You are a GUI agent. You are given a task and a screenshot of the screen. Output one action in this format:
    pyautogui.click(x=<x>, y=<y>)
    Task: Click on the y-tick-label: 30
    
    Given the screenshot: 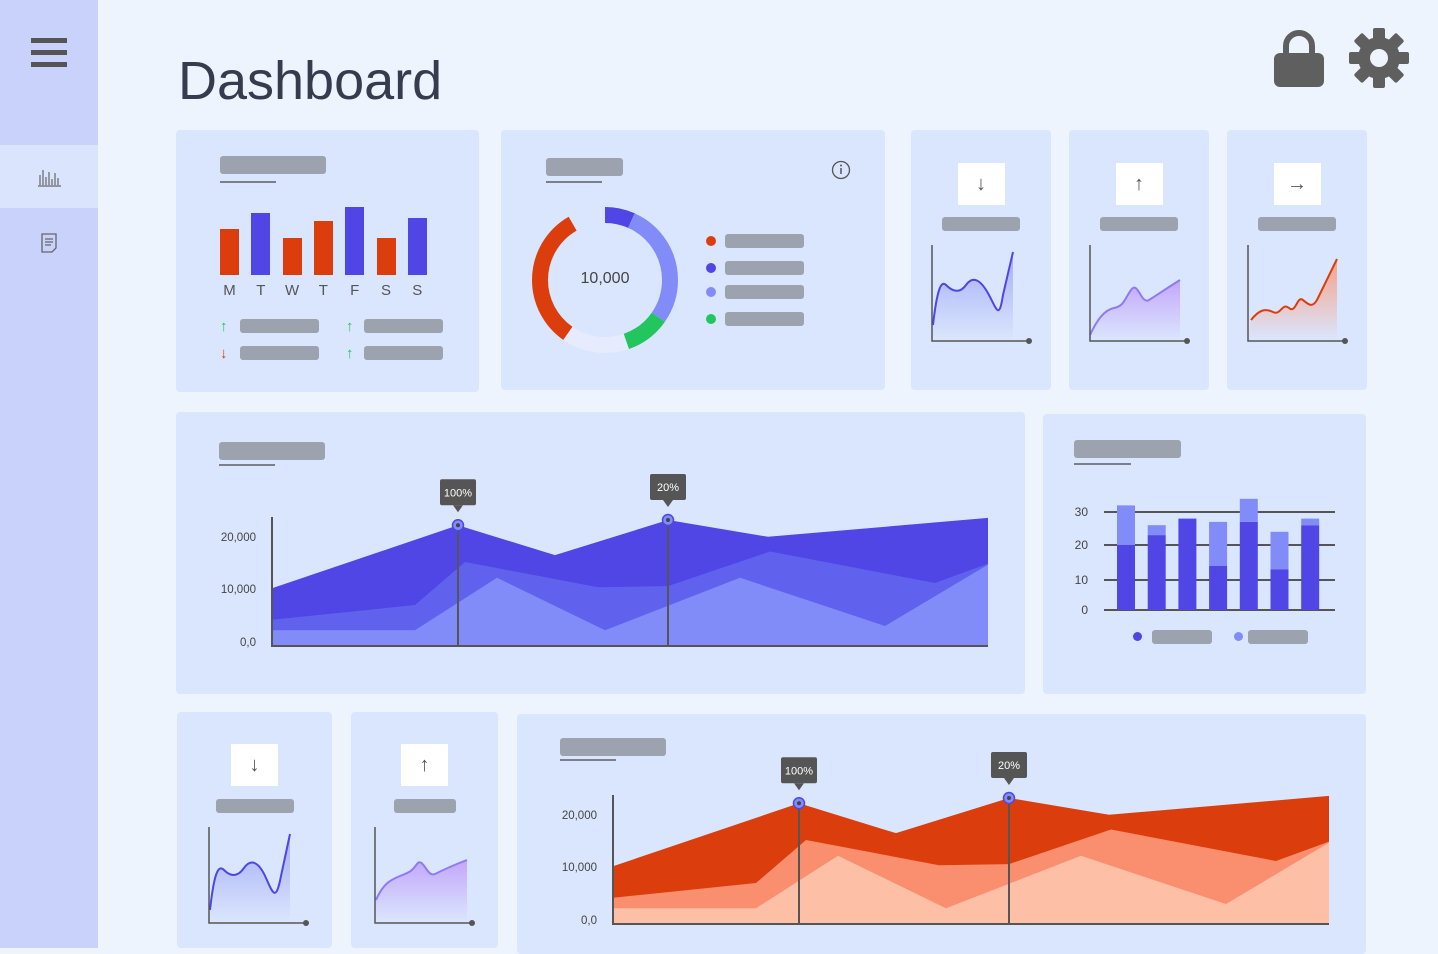 What is the action you would take?
    pyautogui.click(x=1082, y=512)
    